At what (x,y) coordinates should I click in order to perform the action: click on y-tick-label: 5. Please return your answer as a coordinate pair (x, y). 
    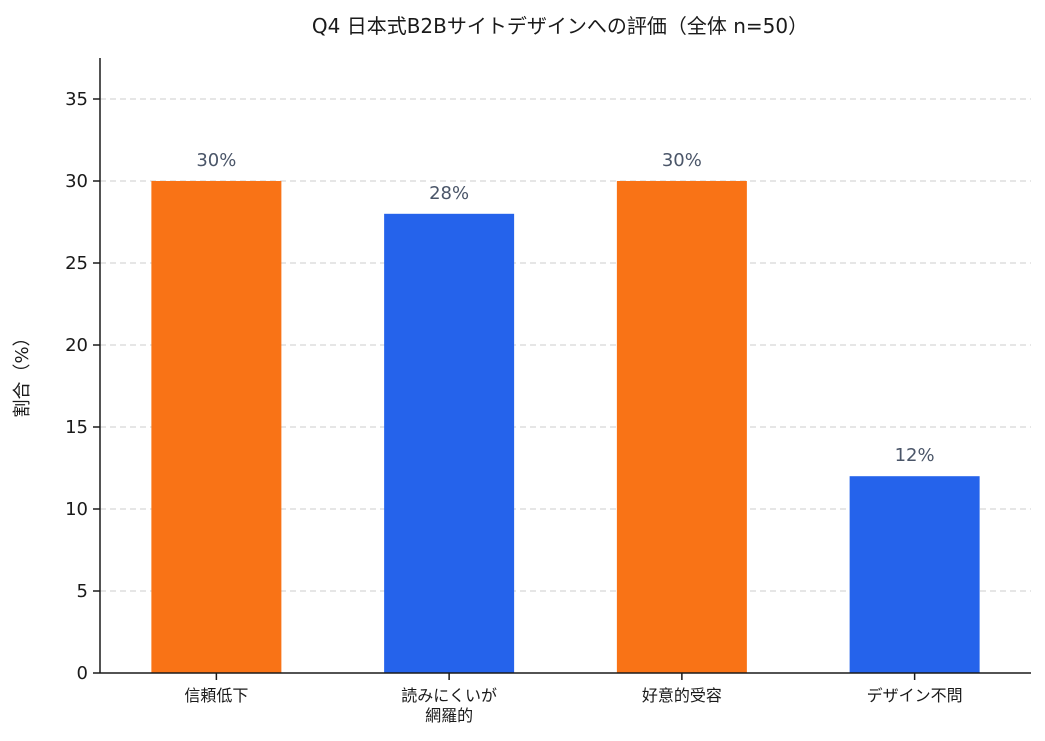
    Looking at the image, I should click on (82, 591).